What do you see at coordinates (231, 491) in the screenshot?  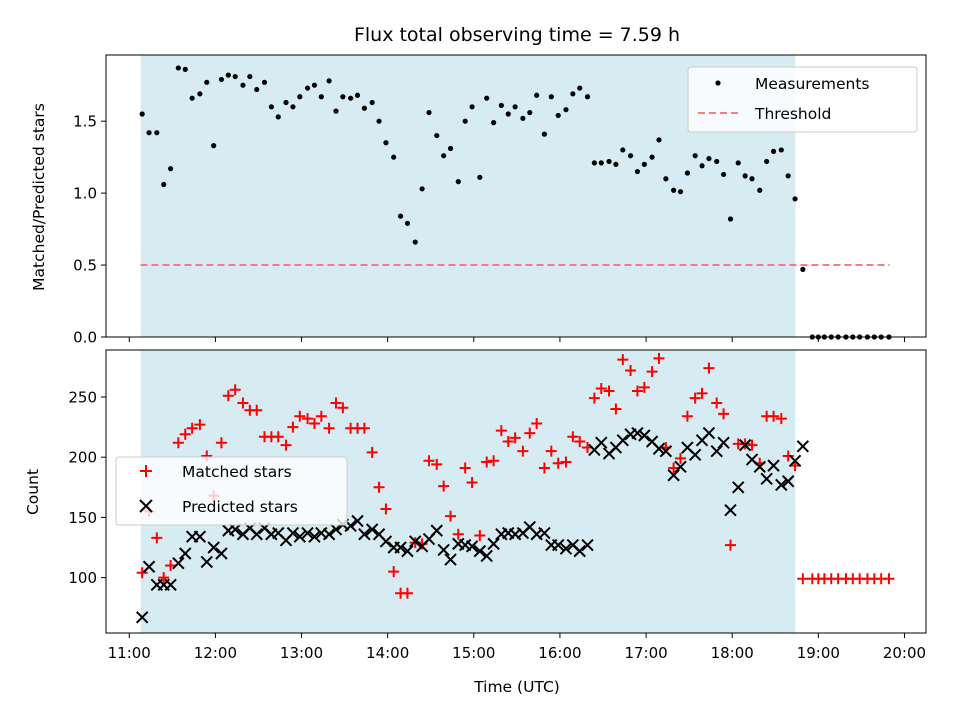 I see `count-legend: Matched stars Predicted stars` at bounding box center [231, 491].